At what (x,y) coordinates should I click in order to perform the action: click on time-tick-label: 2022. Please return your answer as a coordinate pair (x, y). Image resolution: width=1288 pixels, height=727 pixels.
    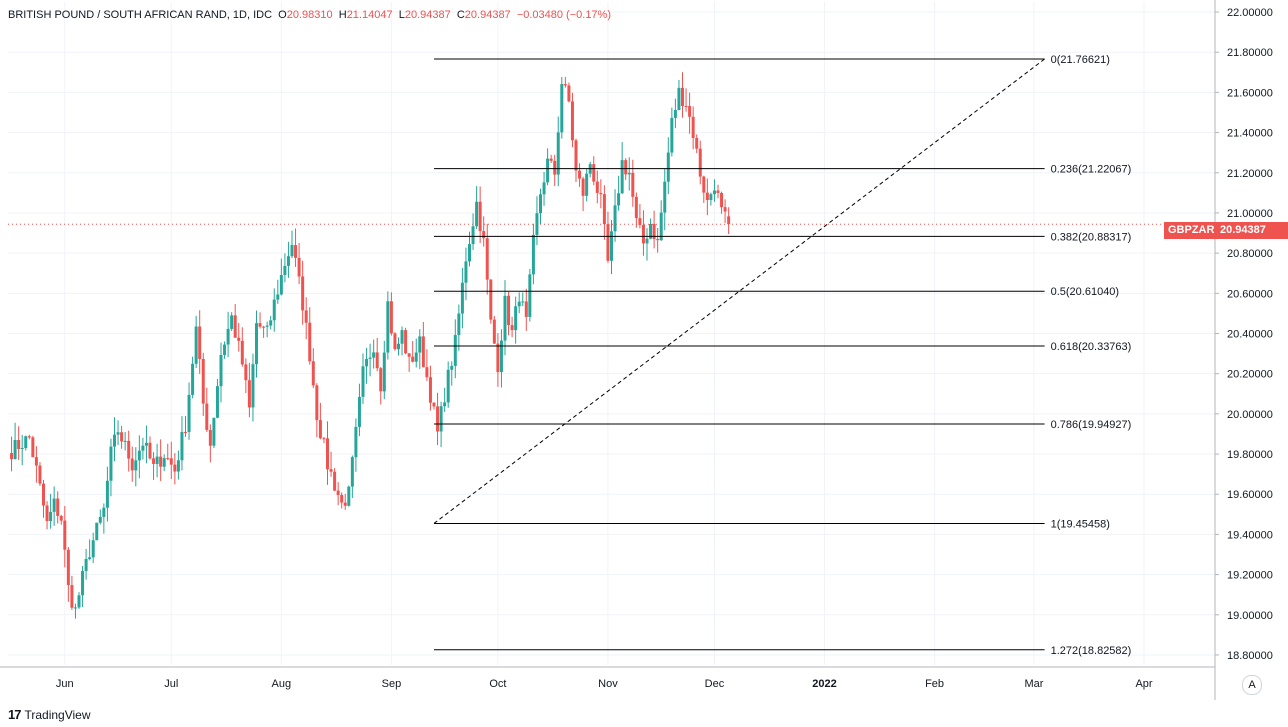
    Looking at the image, I should click on (824, 684).